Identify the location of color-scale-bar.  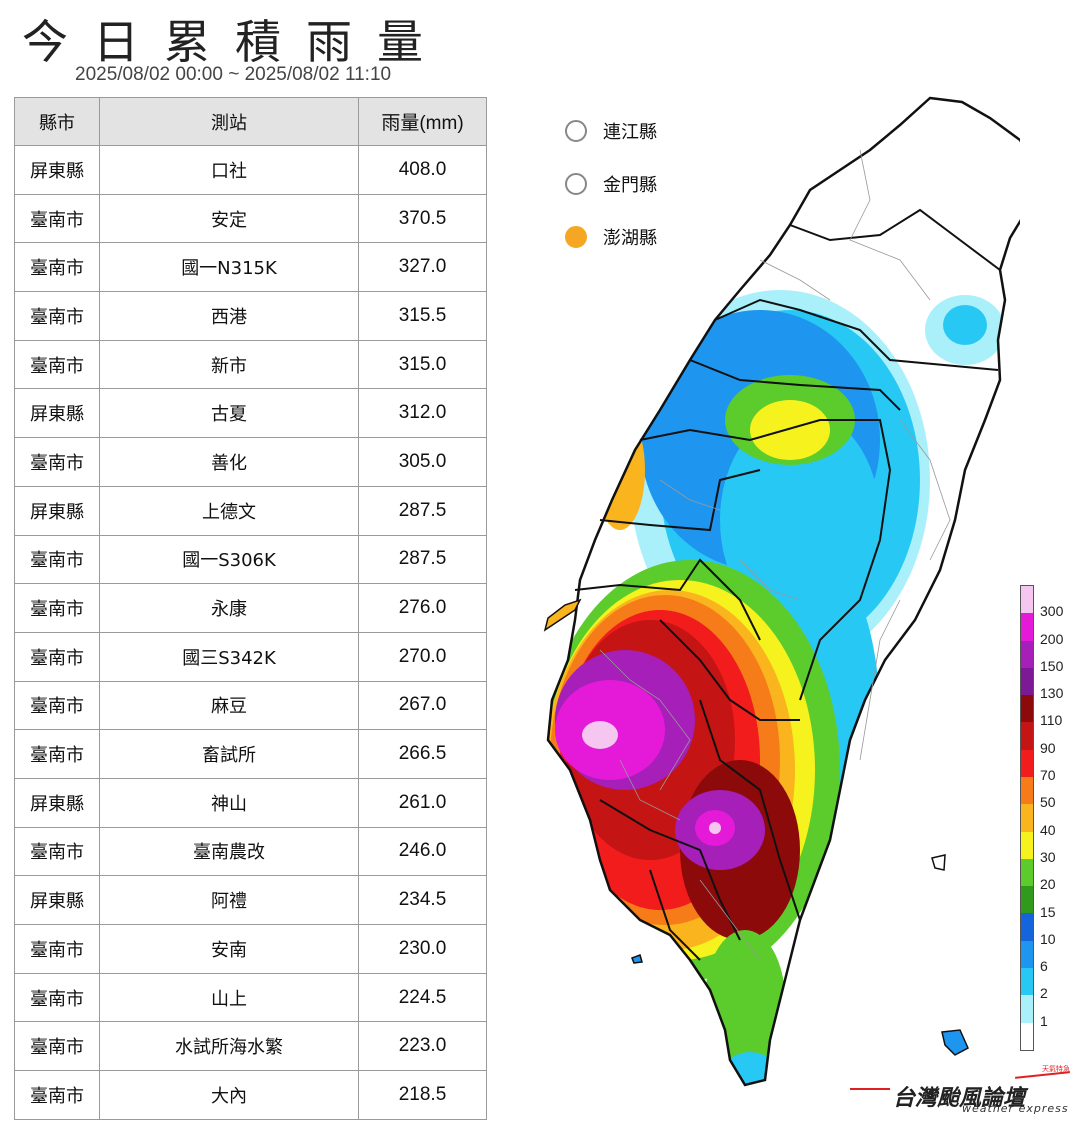
(1027, 818).